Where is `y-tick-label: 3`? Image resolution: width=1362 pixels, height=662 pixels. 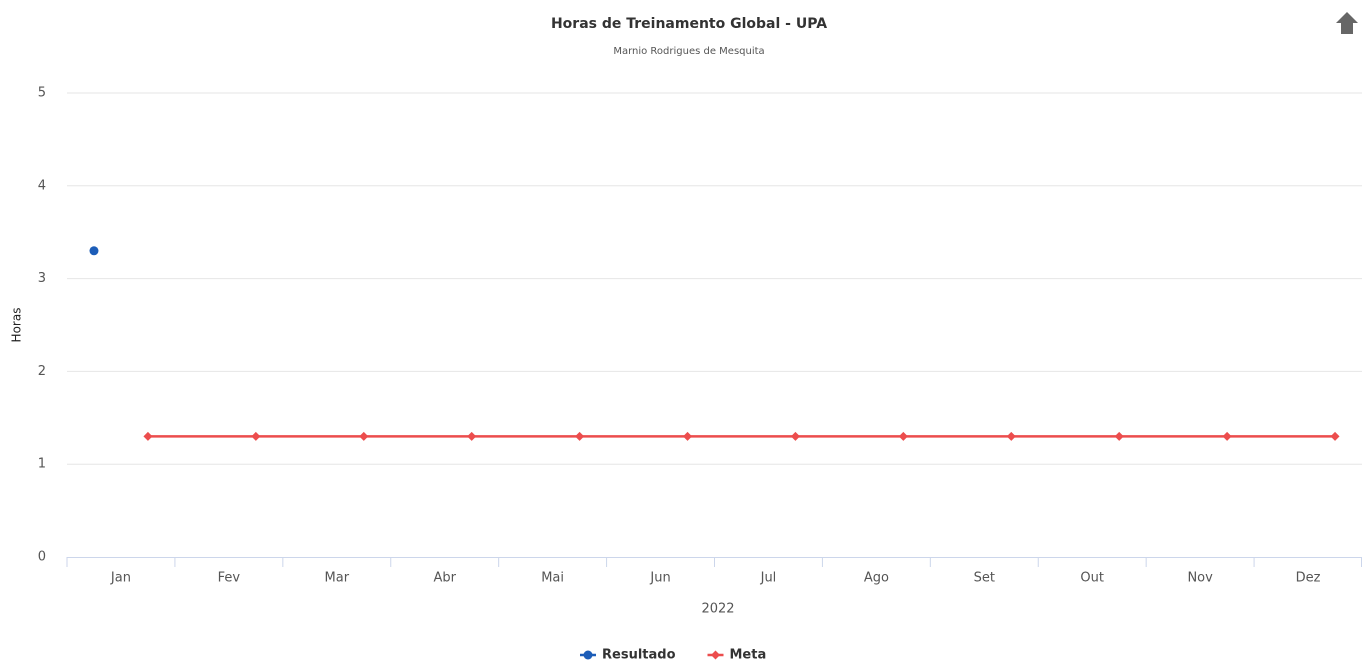
y-tick-label: 3 is located at coordinates (42, 278).